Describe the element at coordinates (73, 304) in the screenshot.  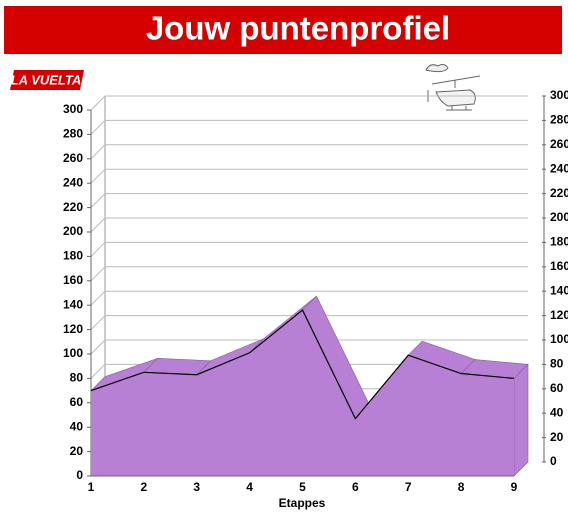
I see `y-tick-label: 140` at that location.